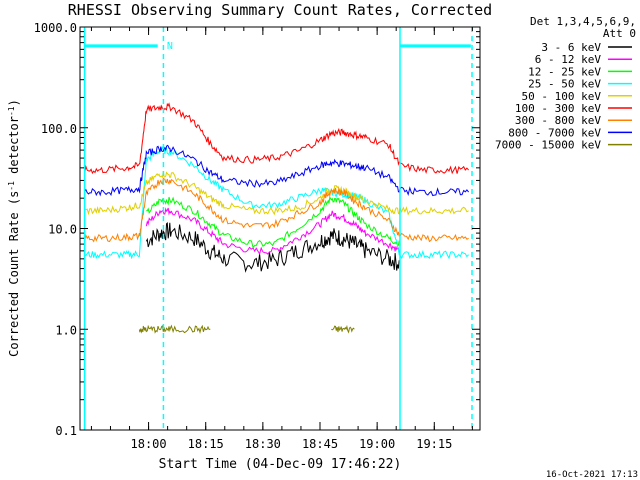 This screenshot has width=640, height=480. What do you see at coordinates (434, 444) in the screenshot?
I see `x-tick-label: 19:15` at bounding box center [434, 444].